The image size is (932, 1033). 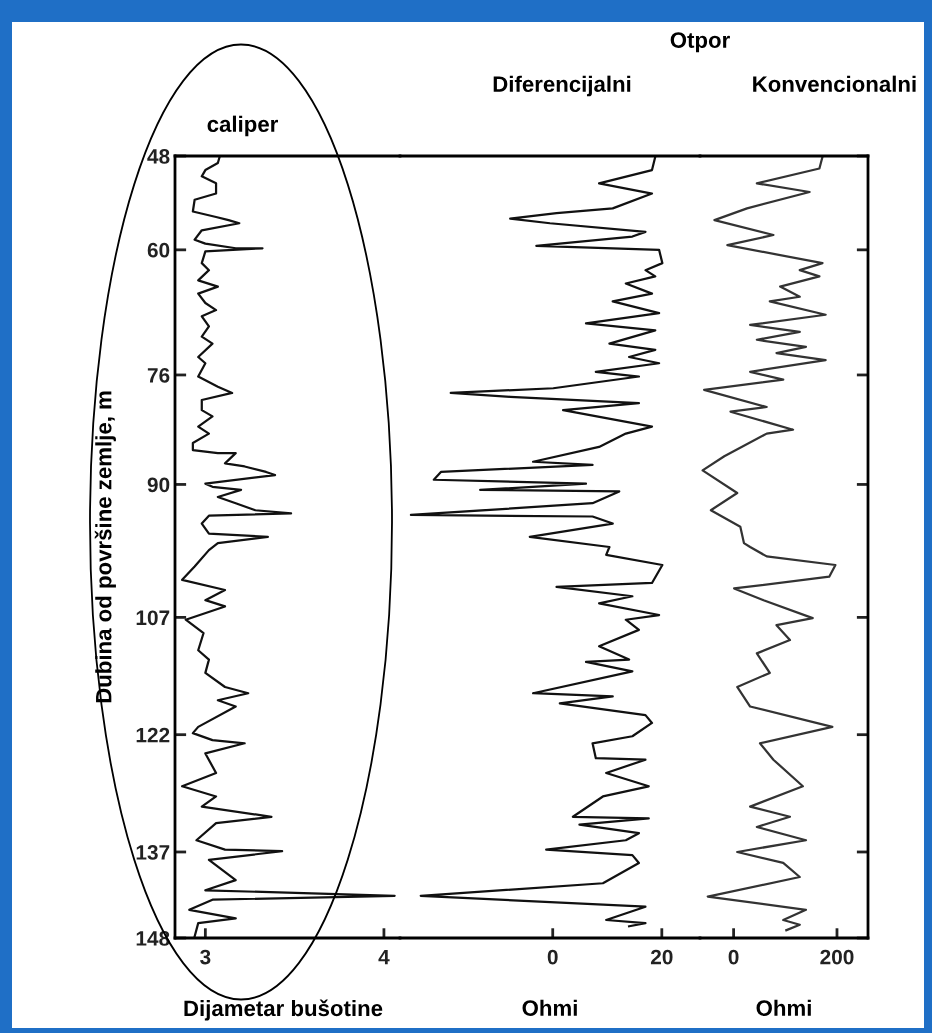 I want to click on x-tick-label: 200, so click(x=837, y=957).